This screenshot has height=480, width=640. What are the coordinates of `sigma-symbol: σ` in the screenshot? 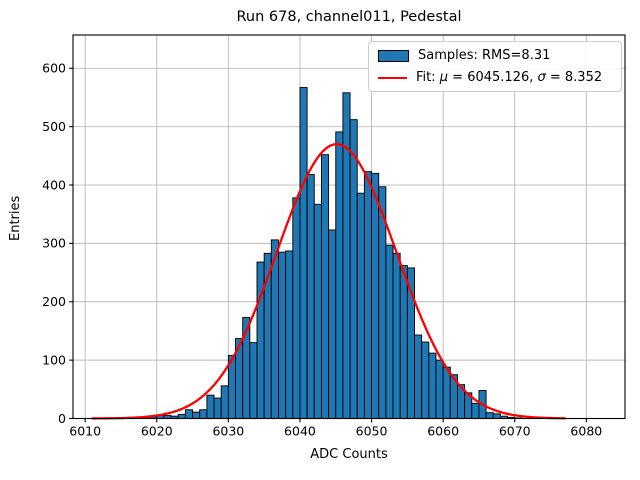 It's located at (541, 77).